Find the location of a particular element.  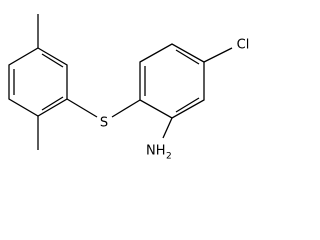

atom-subscript: 2 is located at coordinates (169, 157).